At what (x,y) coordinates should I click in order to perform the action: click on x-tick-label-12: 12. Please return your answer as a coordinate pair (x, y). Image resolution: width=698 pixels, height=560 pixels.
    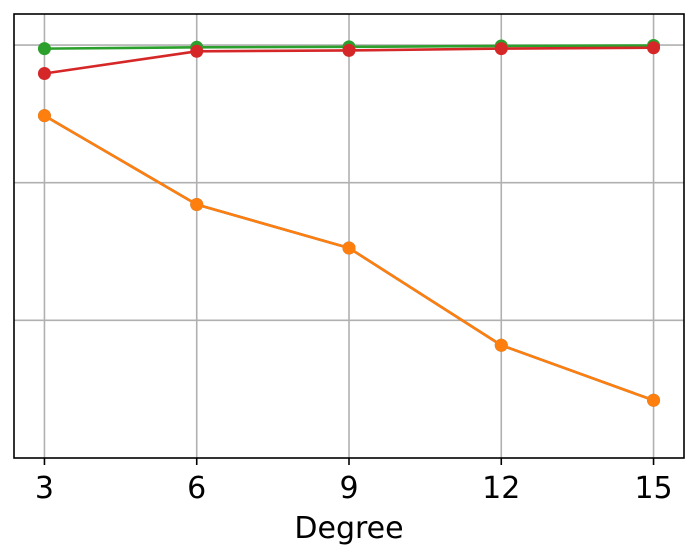
    Looking at the image, I should click on (501, 488).